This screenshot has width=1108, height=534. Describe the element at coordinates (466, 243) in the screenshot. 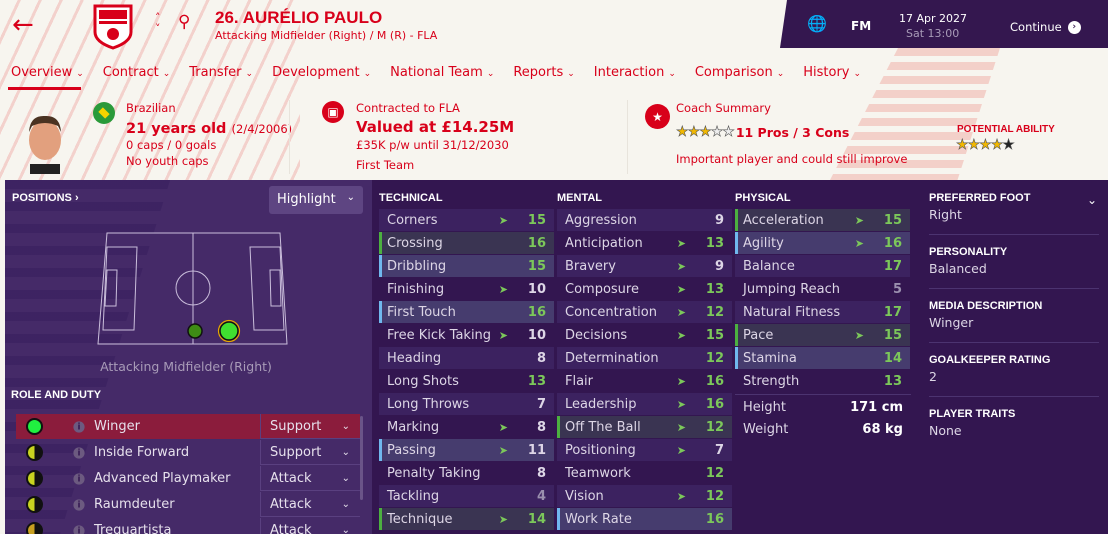

I see `attribute-row: Crossing 16` at that location.